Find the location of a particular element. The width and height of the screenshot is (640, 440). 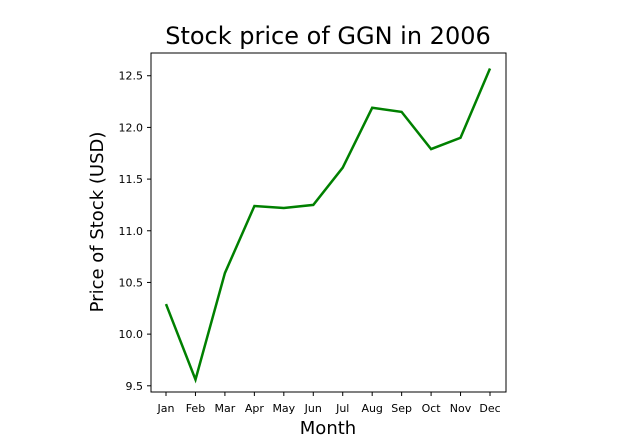

y-tick-label: 11.5 is located at coordinates (131, 179).